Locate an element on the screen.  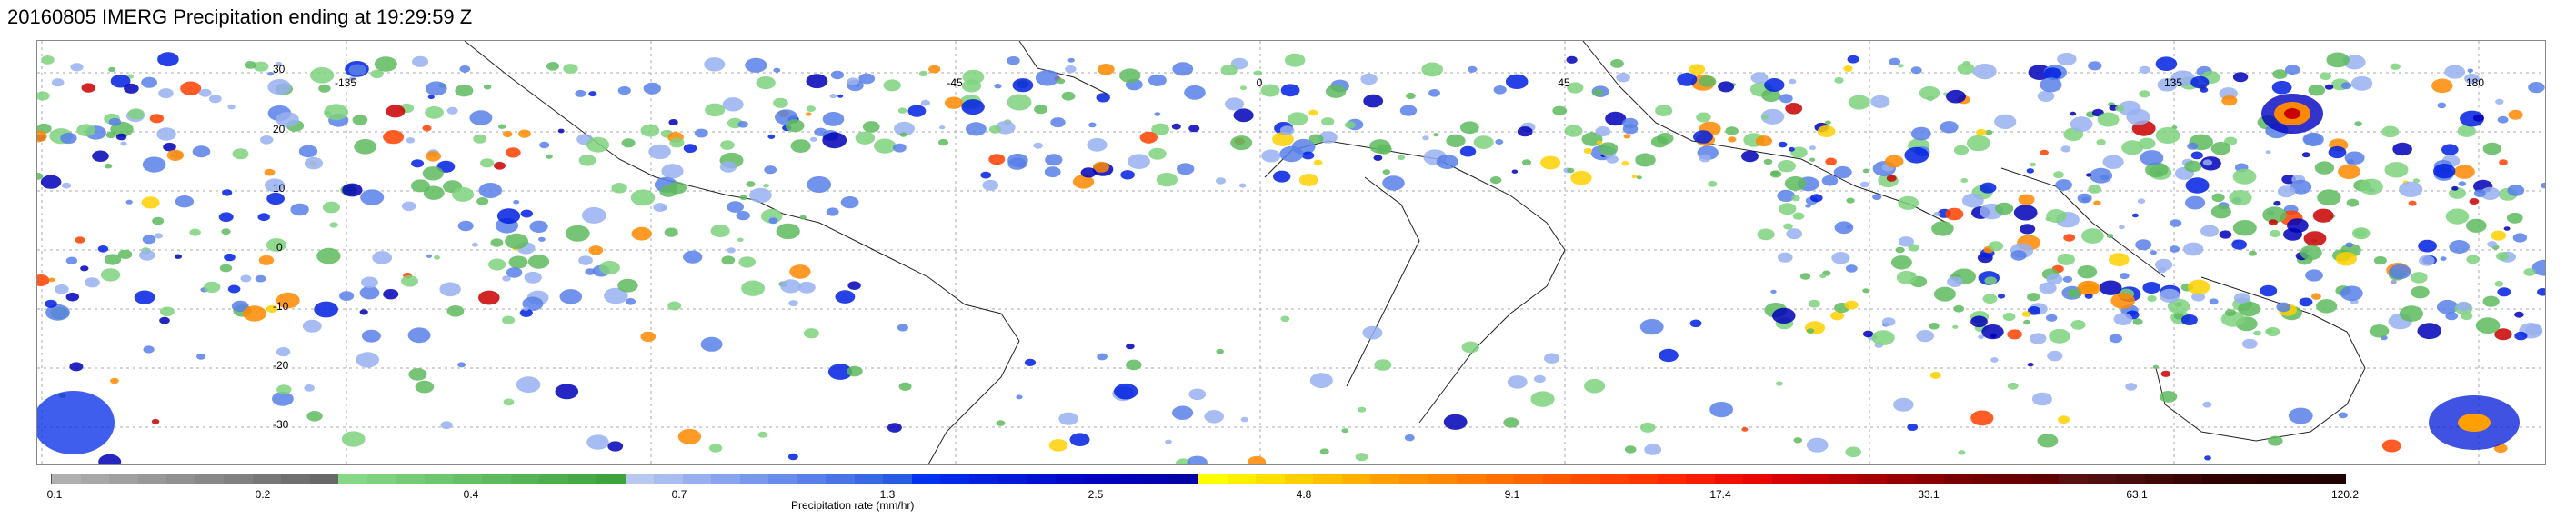
colorbar-label: Precipitation rate (mm/hr) is located at coordinates (853, 505).